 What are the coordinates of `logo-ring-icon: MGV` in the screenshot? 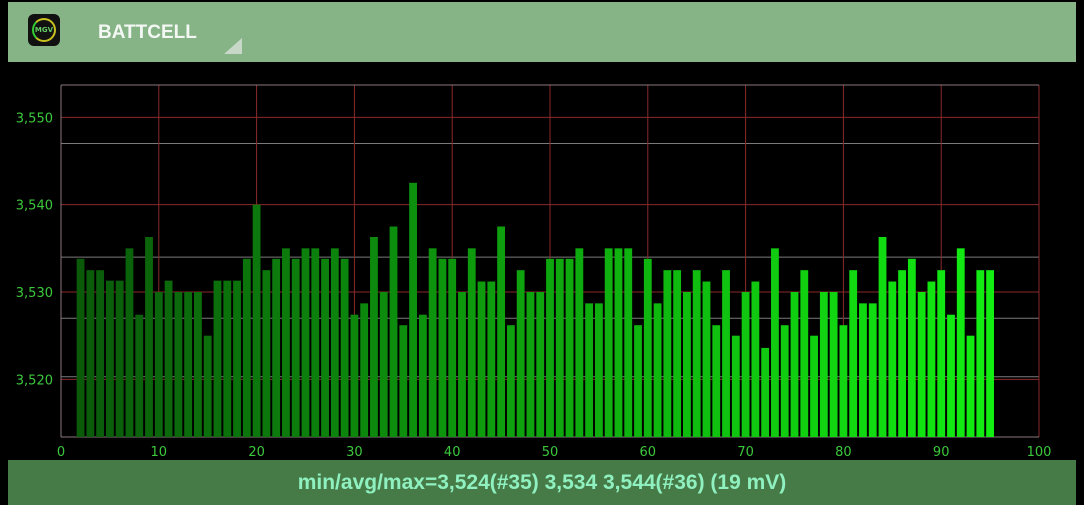 It's located at (44, 30).